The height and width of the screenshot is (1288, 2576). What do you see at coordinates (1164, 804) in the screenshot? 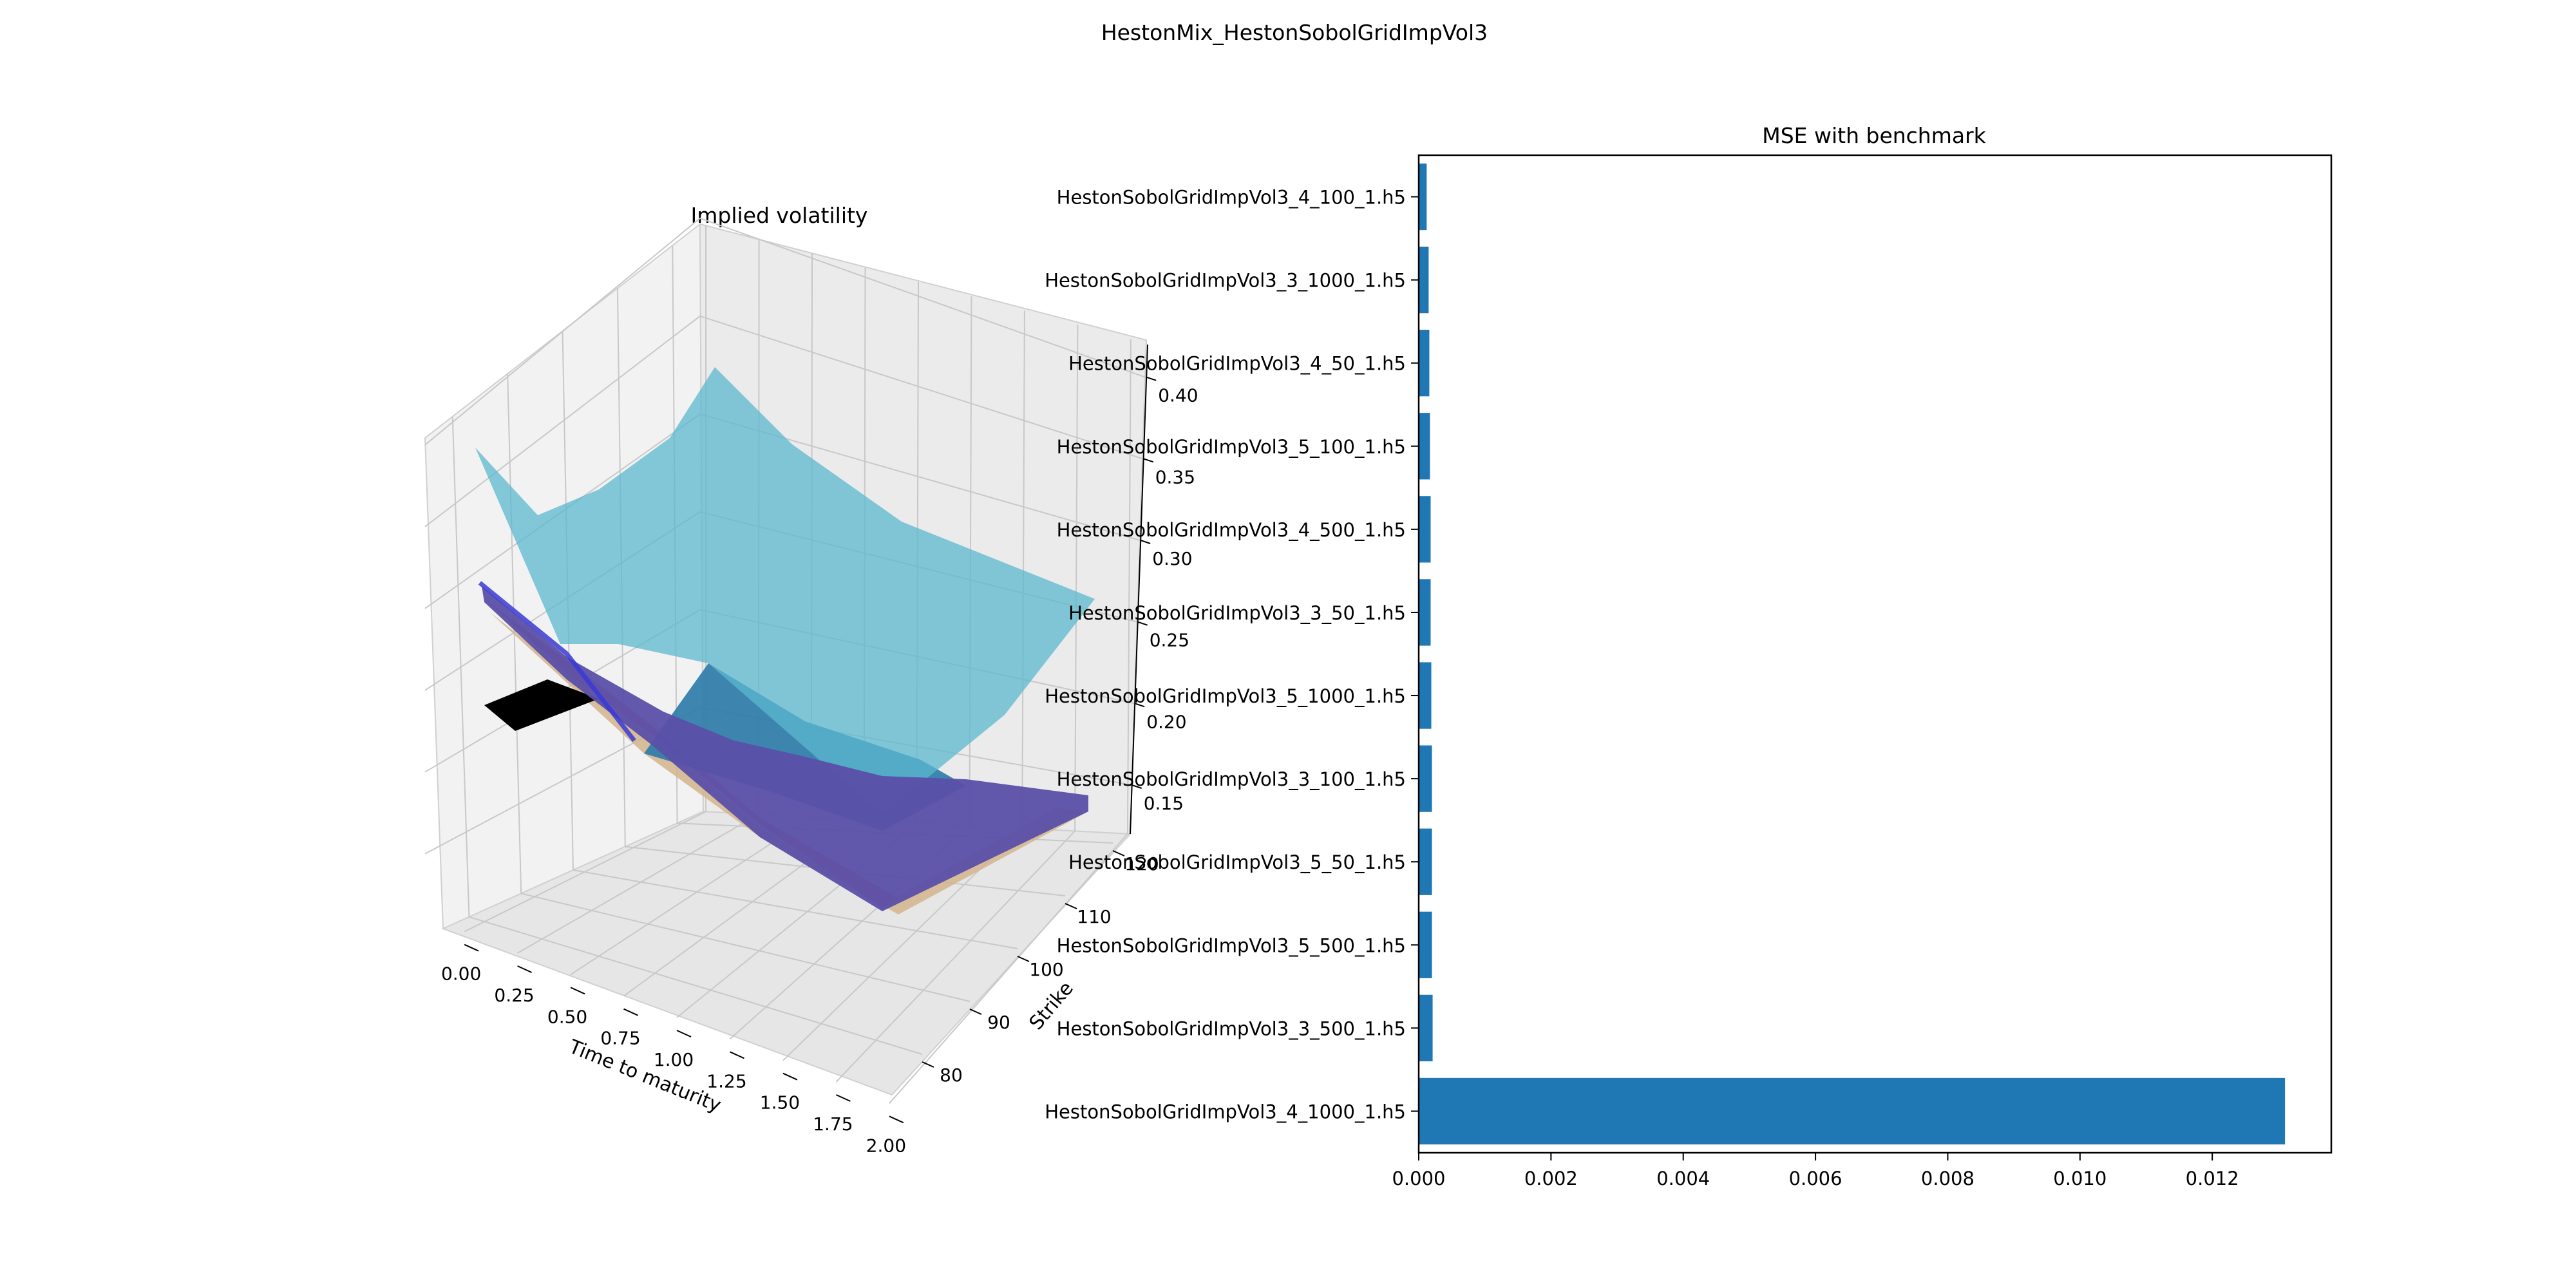
I see `z-tick-label: 0.15` at bounding box center [1164, 804].